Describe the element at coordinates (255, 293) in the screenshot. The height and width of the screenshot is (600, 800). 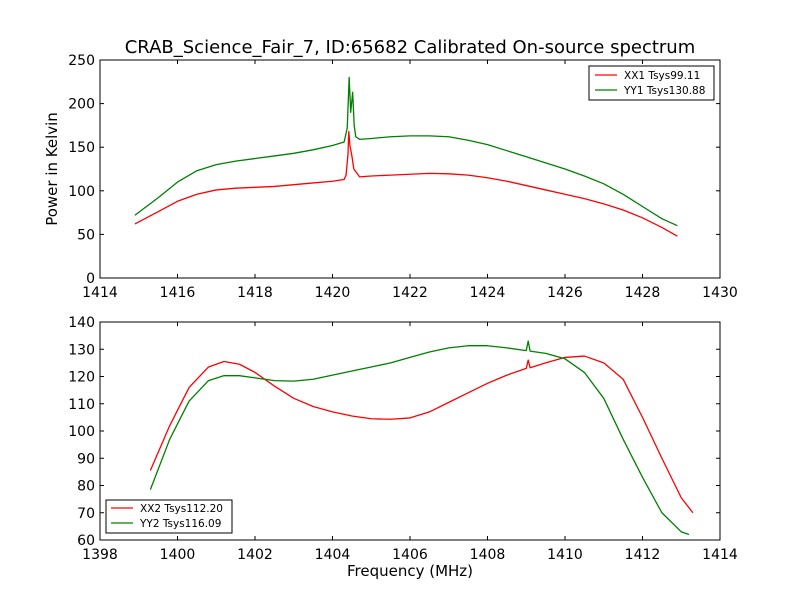
I see `top-x-tick-label: 1418` at that location.